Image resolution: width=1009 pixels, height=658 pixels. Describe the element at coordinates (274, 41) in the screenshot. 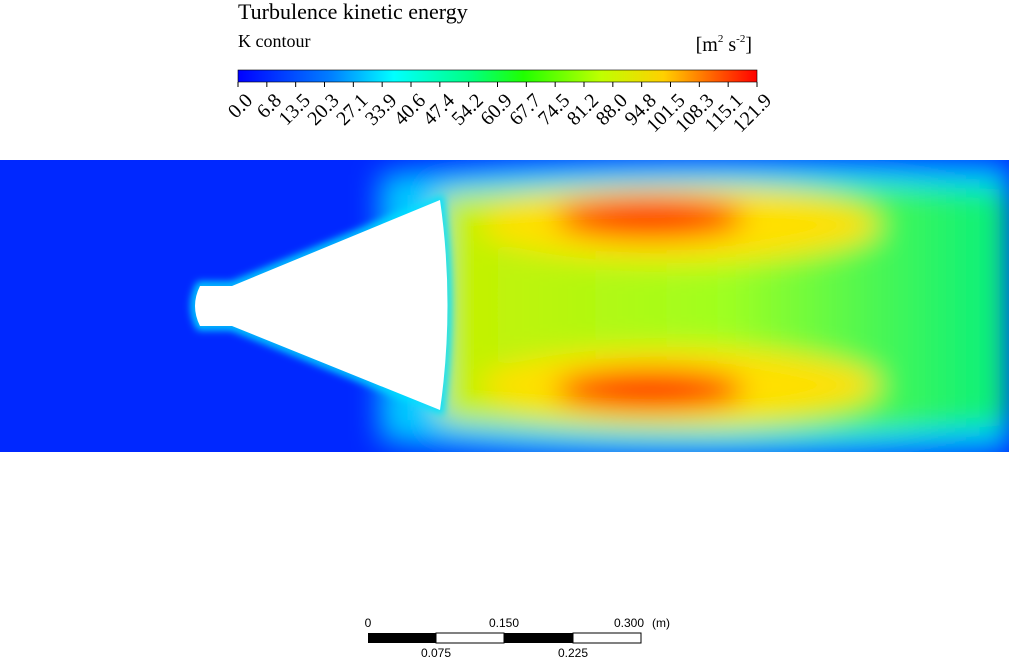

I see `legend-subtitle: K contour` at that location.